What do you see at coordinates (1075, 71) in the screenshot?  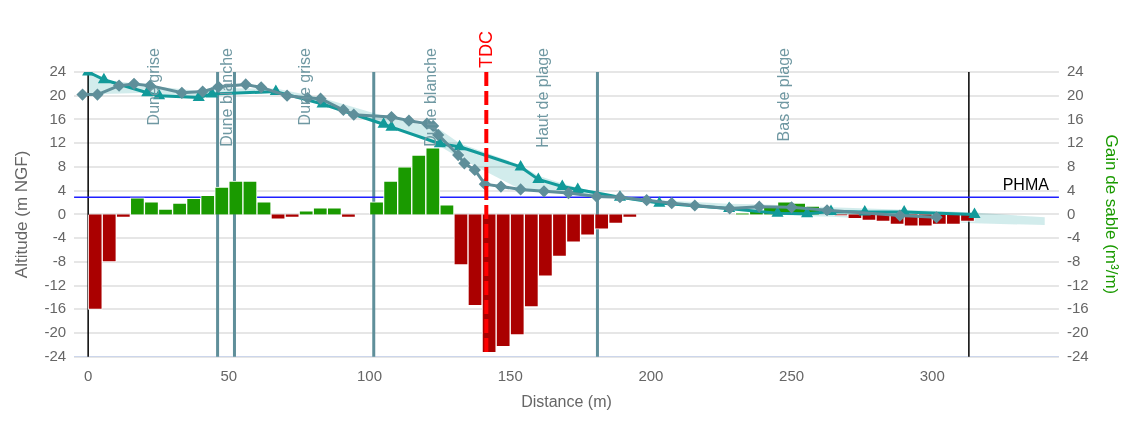 I see `y2-tick-label: 24` at bounding box center [1075, 71].